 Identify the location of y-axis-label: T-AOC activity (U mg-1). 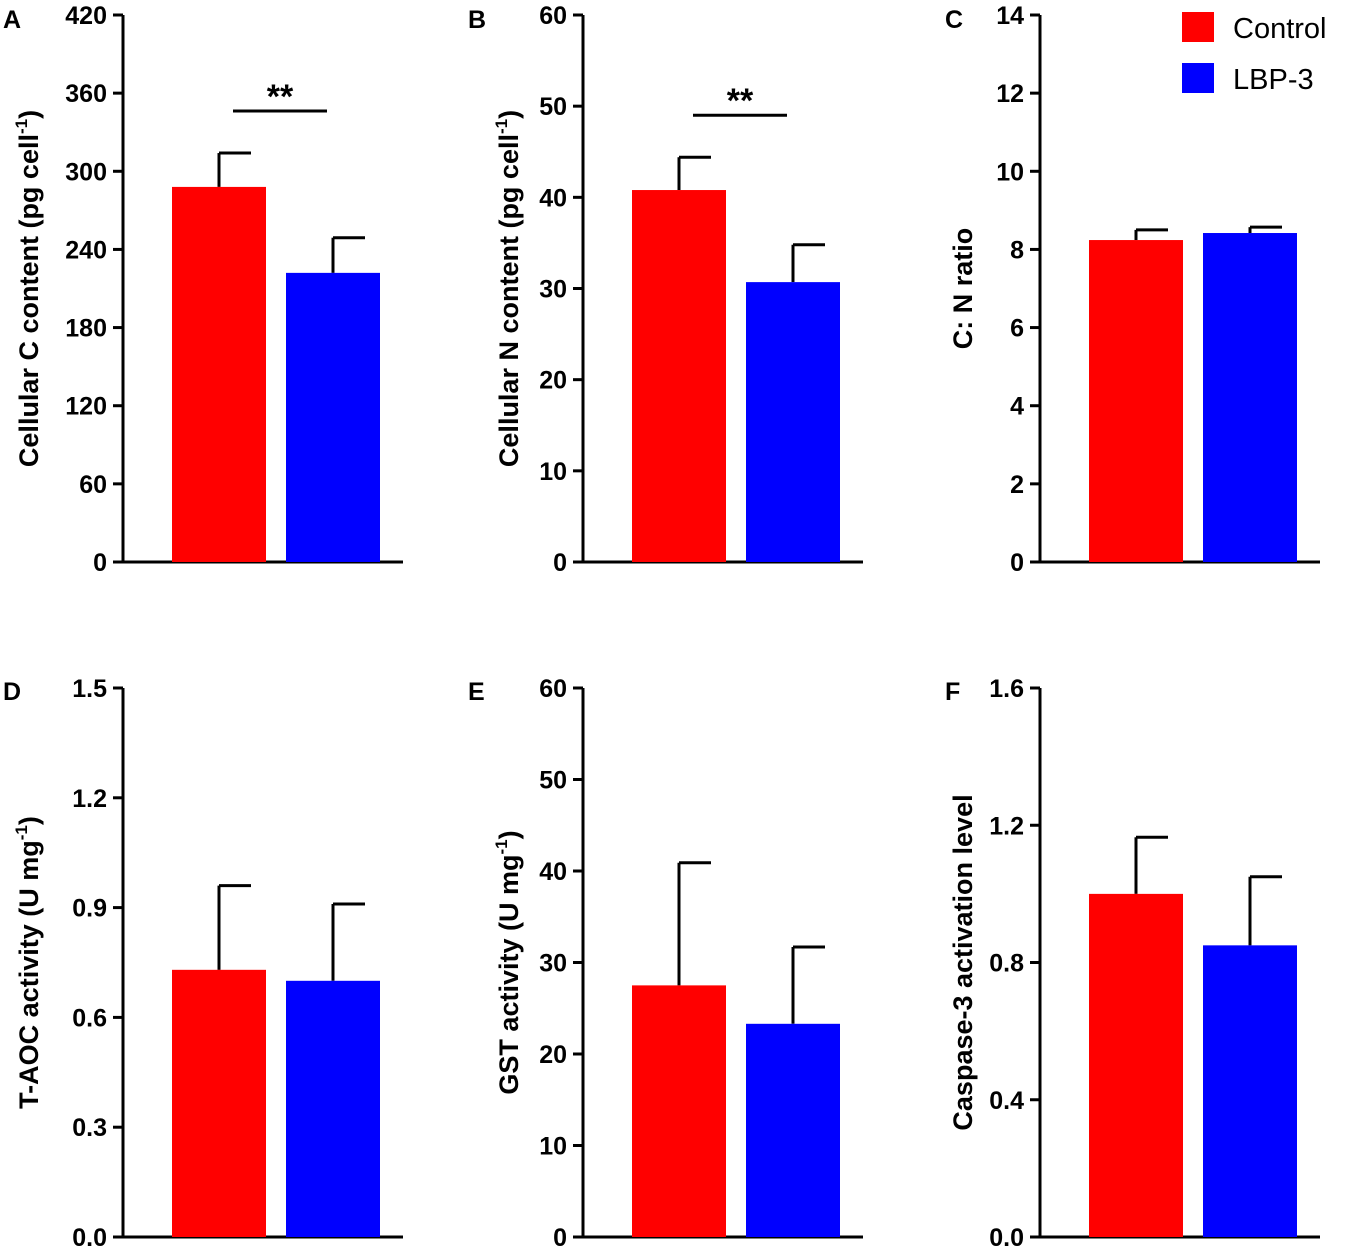
(28, 962).